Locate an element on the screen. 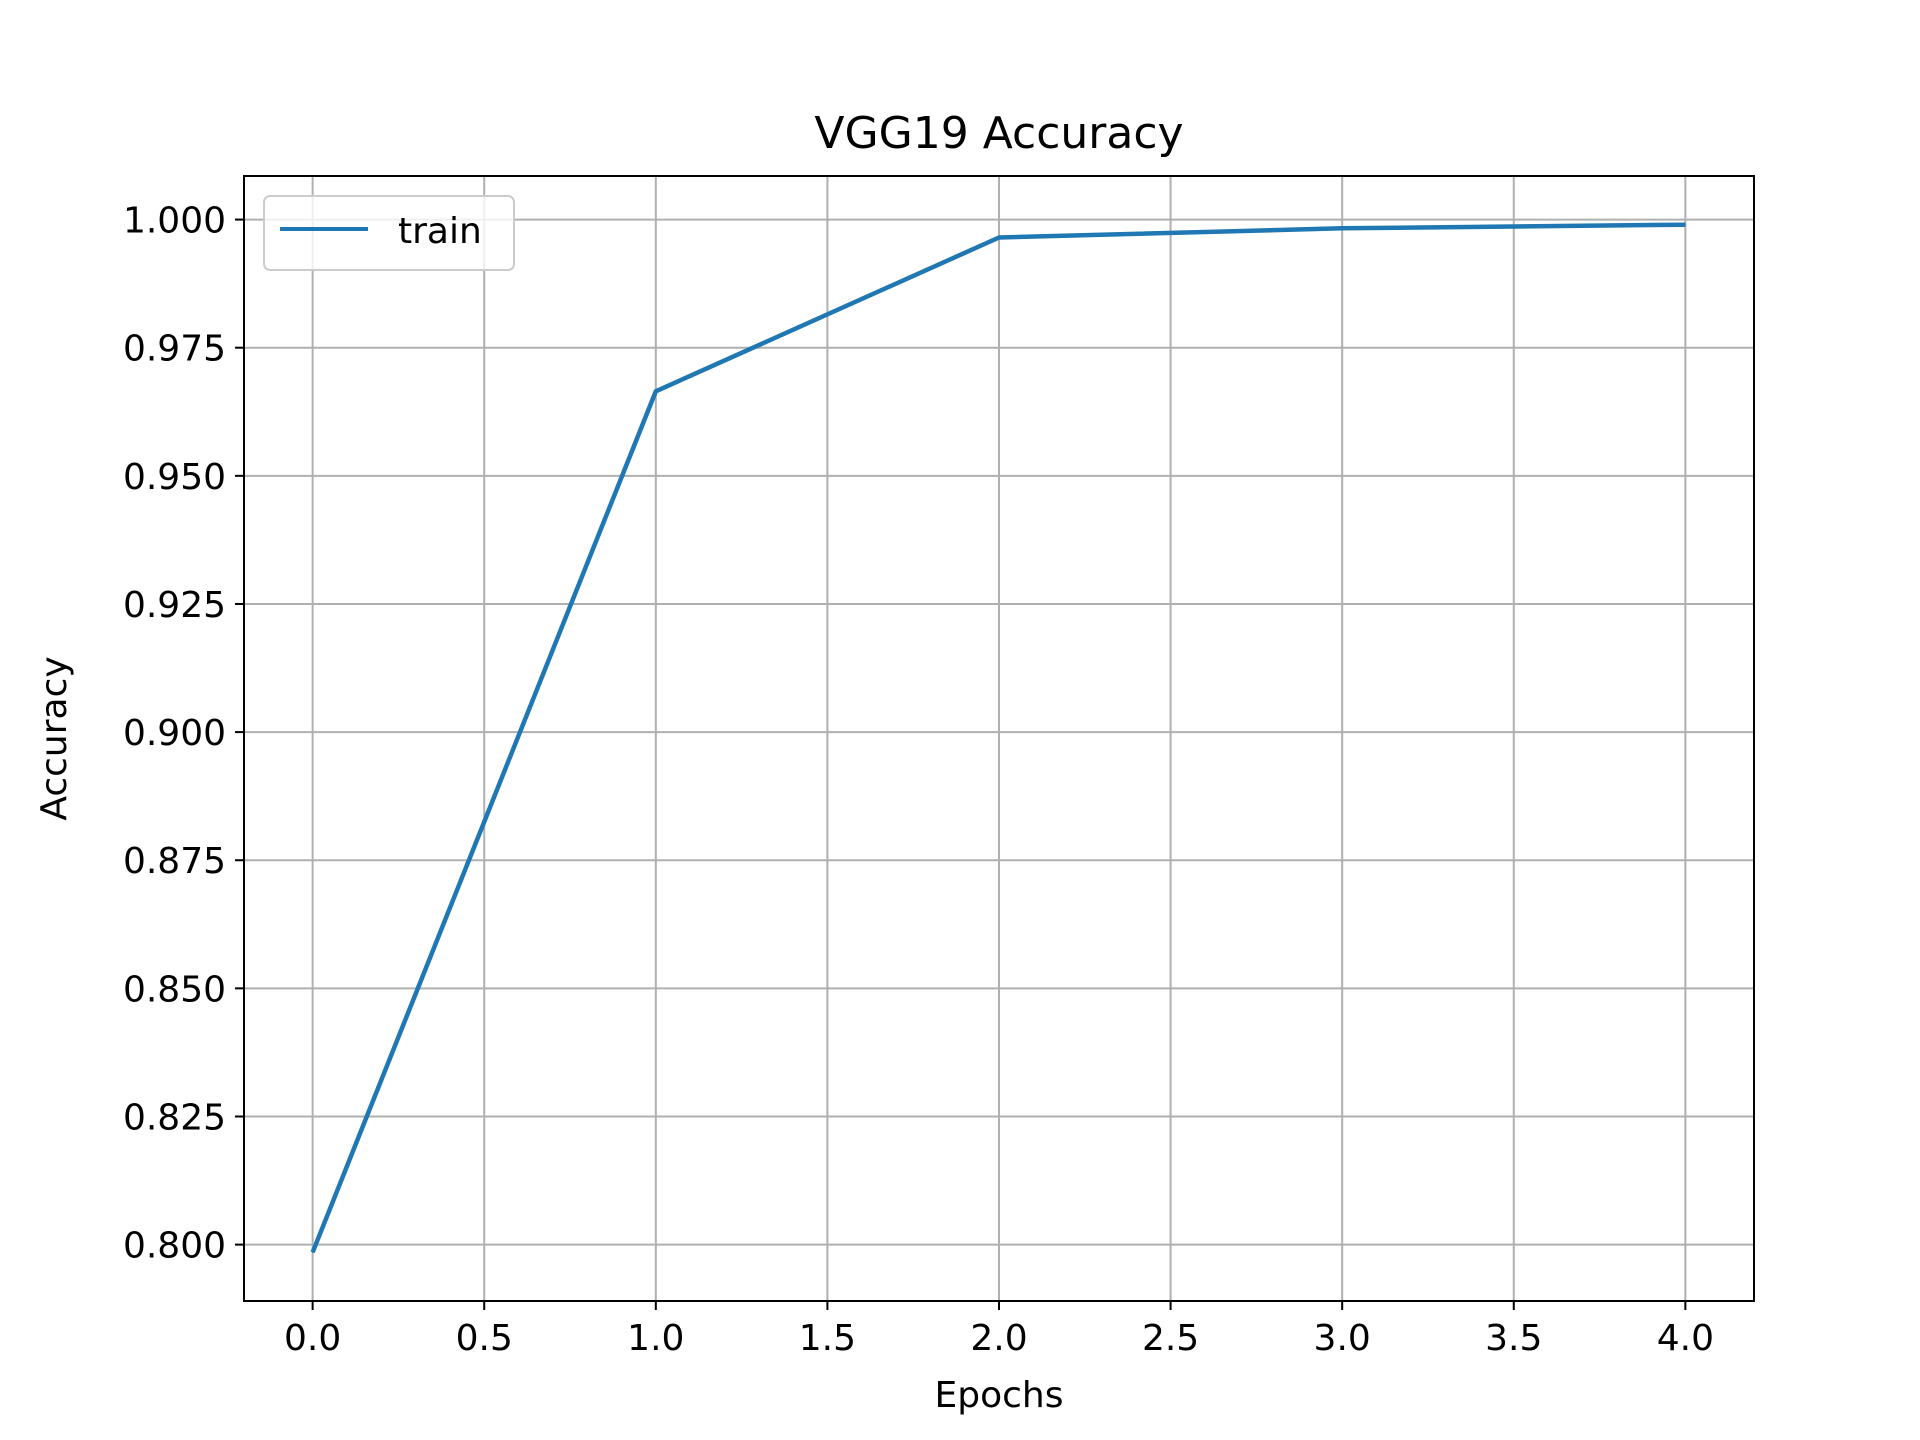 This screenshot has height=1440, width=1920. legend-label-train: train is located at coordinates (440, 231).